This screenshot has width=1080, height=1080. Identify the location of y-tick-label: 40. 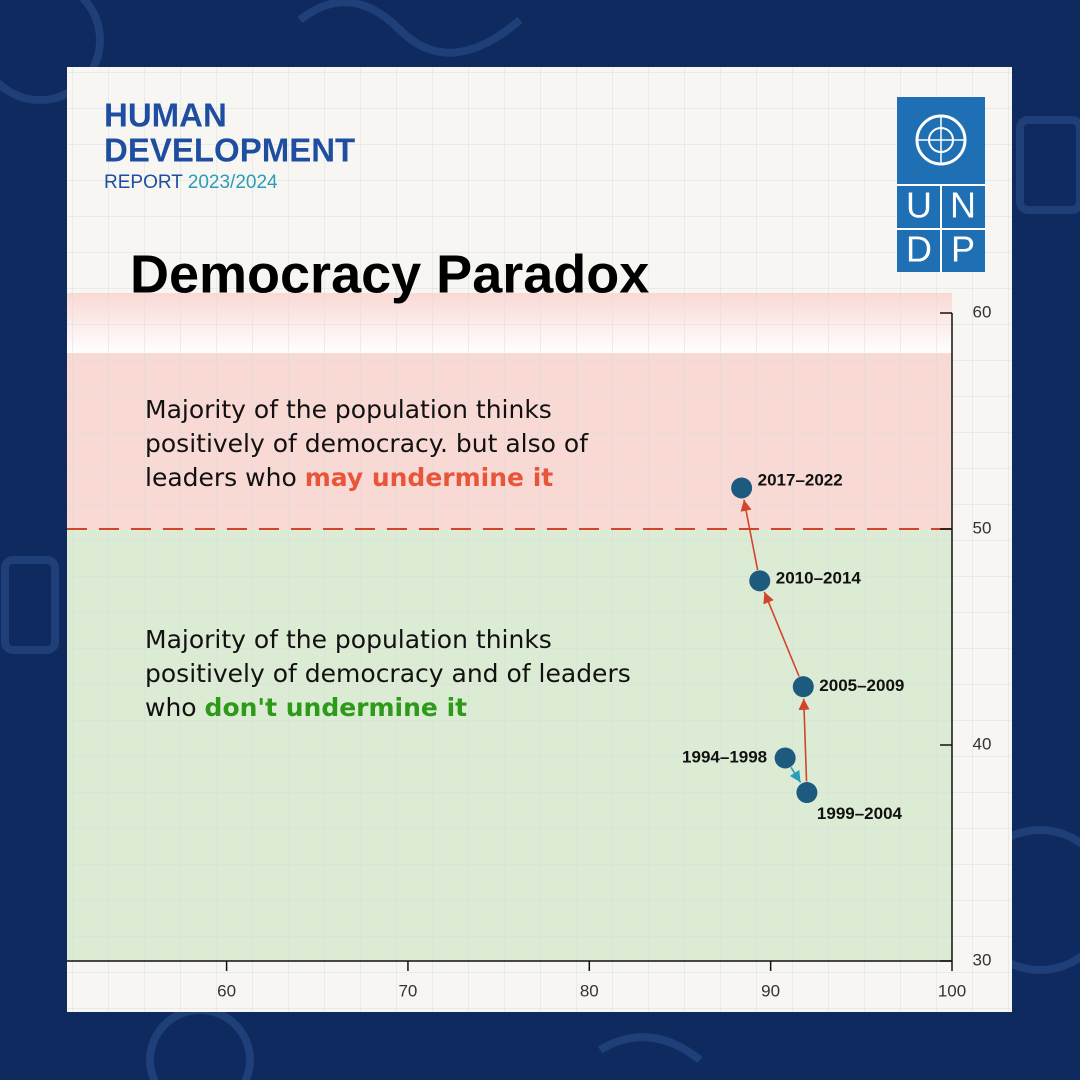
(982, 743).